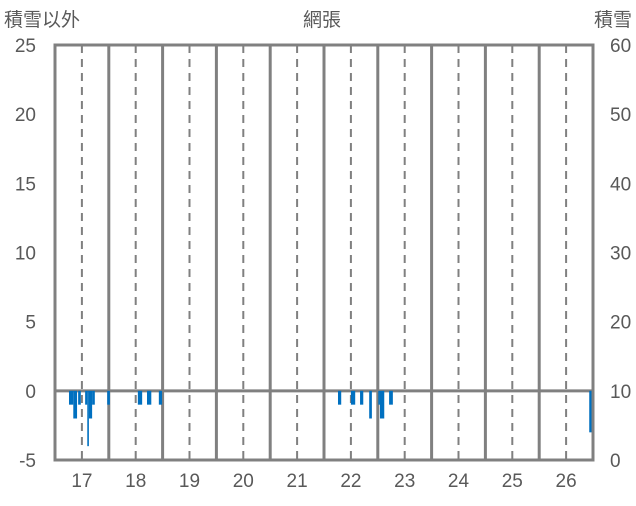 The height and width of the screenshot is (506, 636). I want to click on x-tick-label: 19, so click(189, 481).